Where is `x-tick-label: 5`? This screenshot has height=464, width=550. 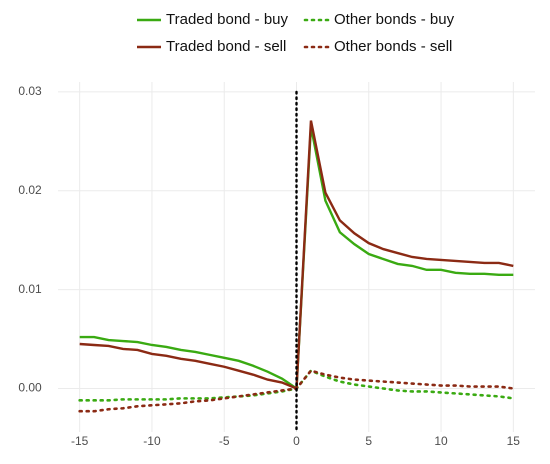
x-tick-label: 5 is located at coordinates (368, 441).